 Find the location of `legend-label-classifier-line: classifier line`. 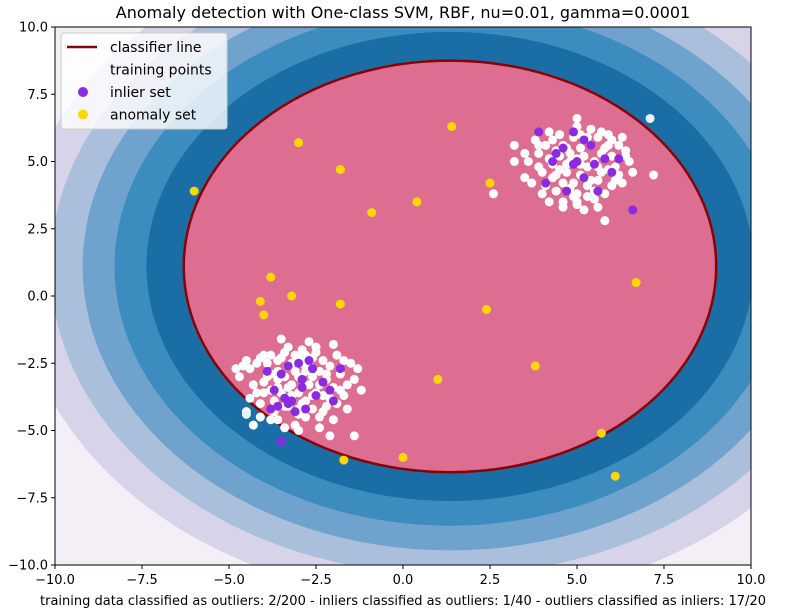

legend-label-classifier-line: classifier line is located at coordinates (156, 48).